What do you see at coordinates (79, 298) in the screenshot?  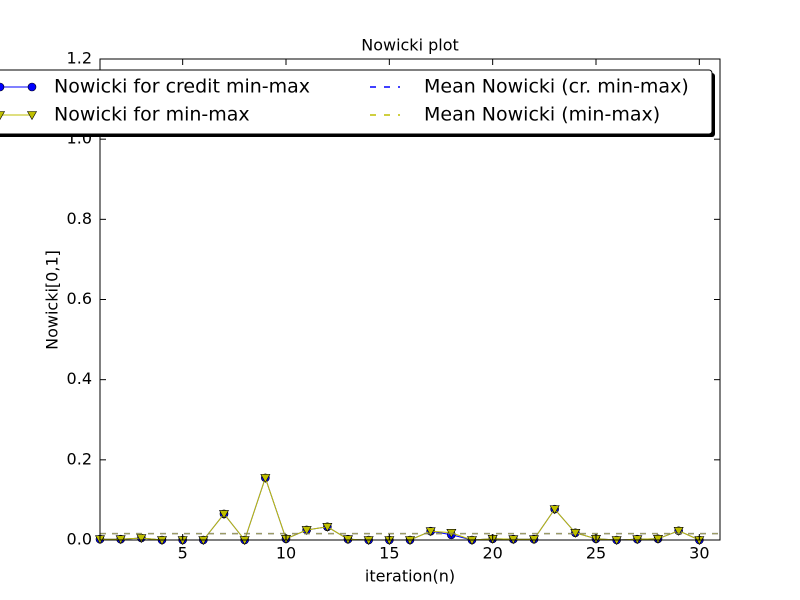 I see `y-tick-label: 0.6` at bounding box center [79, 298].